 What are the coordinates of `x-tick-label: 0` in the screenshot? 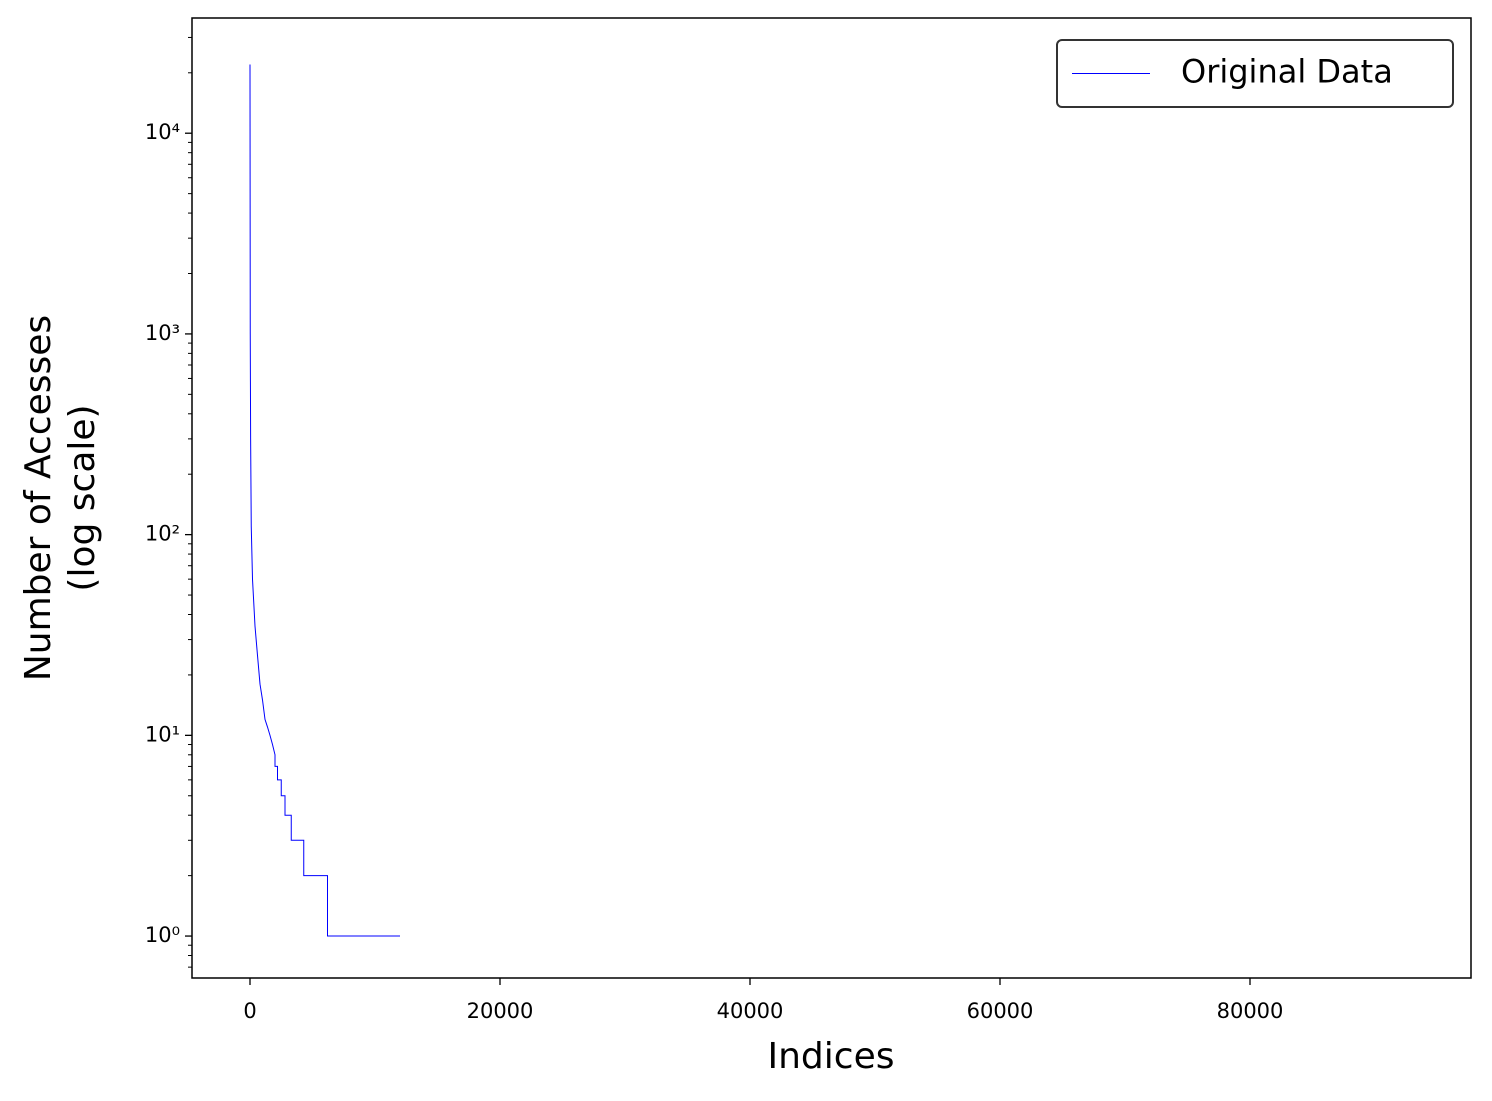 It's located at (249, 1011).